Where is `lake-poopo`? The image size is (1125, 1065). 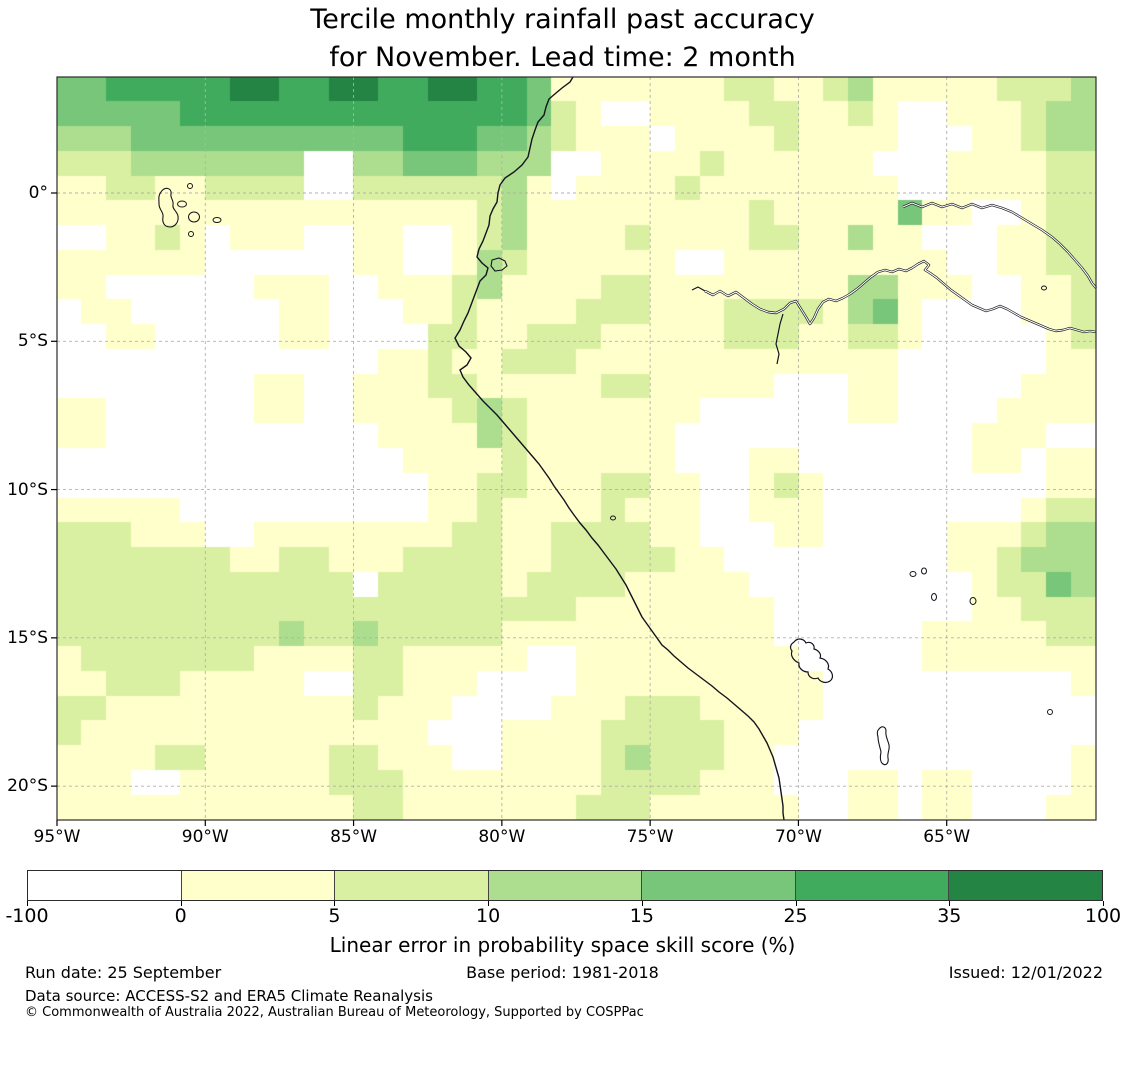 lake-poopo is located at coordinates (883, 746).